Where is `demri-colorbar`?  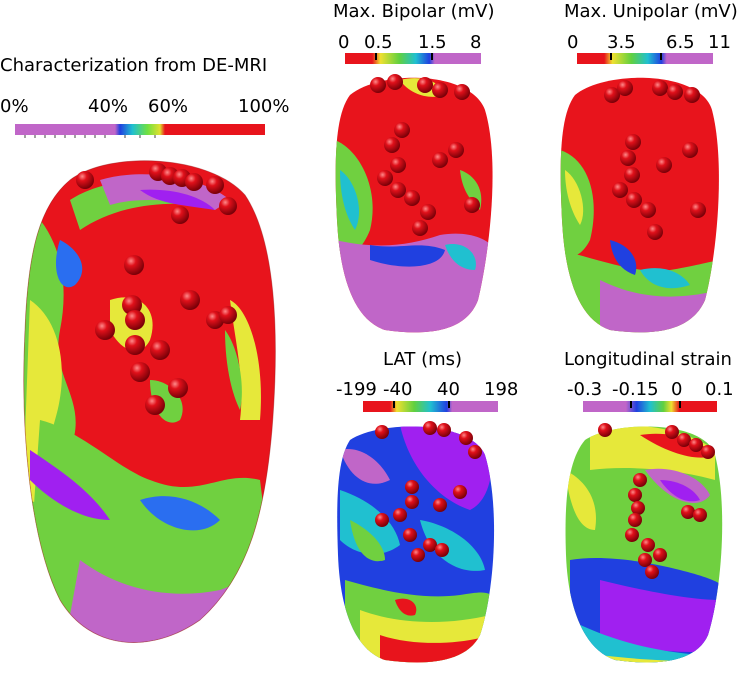
demri-colorbar is located at coordinates (140, 131).